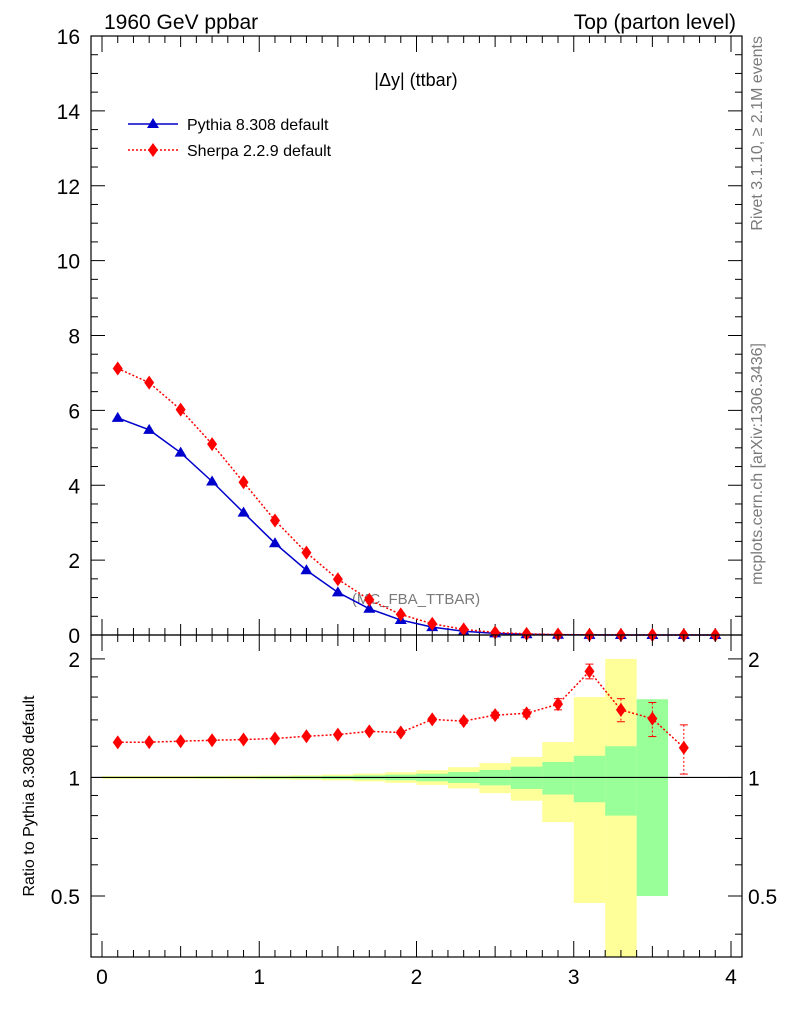 Image resolution: width=786 pixels, height=1024 pixels. What do you see at coordinates (74, 411) in the screenshot?
I see `main-y-tick-label: 6` at bounding box center [74, 411].